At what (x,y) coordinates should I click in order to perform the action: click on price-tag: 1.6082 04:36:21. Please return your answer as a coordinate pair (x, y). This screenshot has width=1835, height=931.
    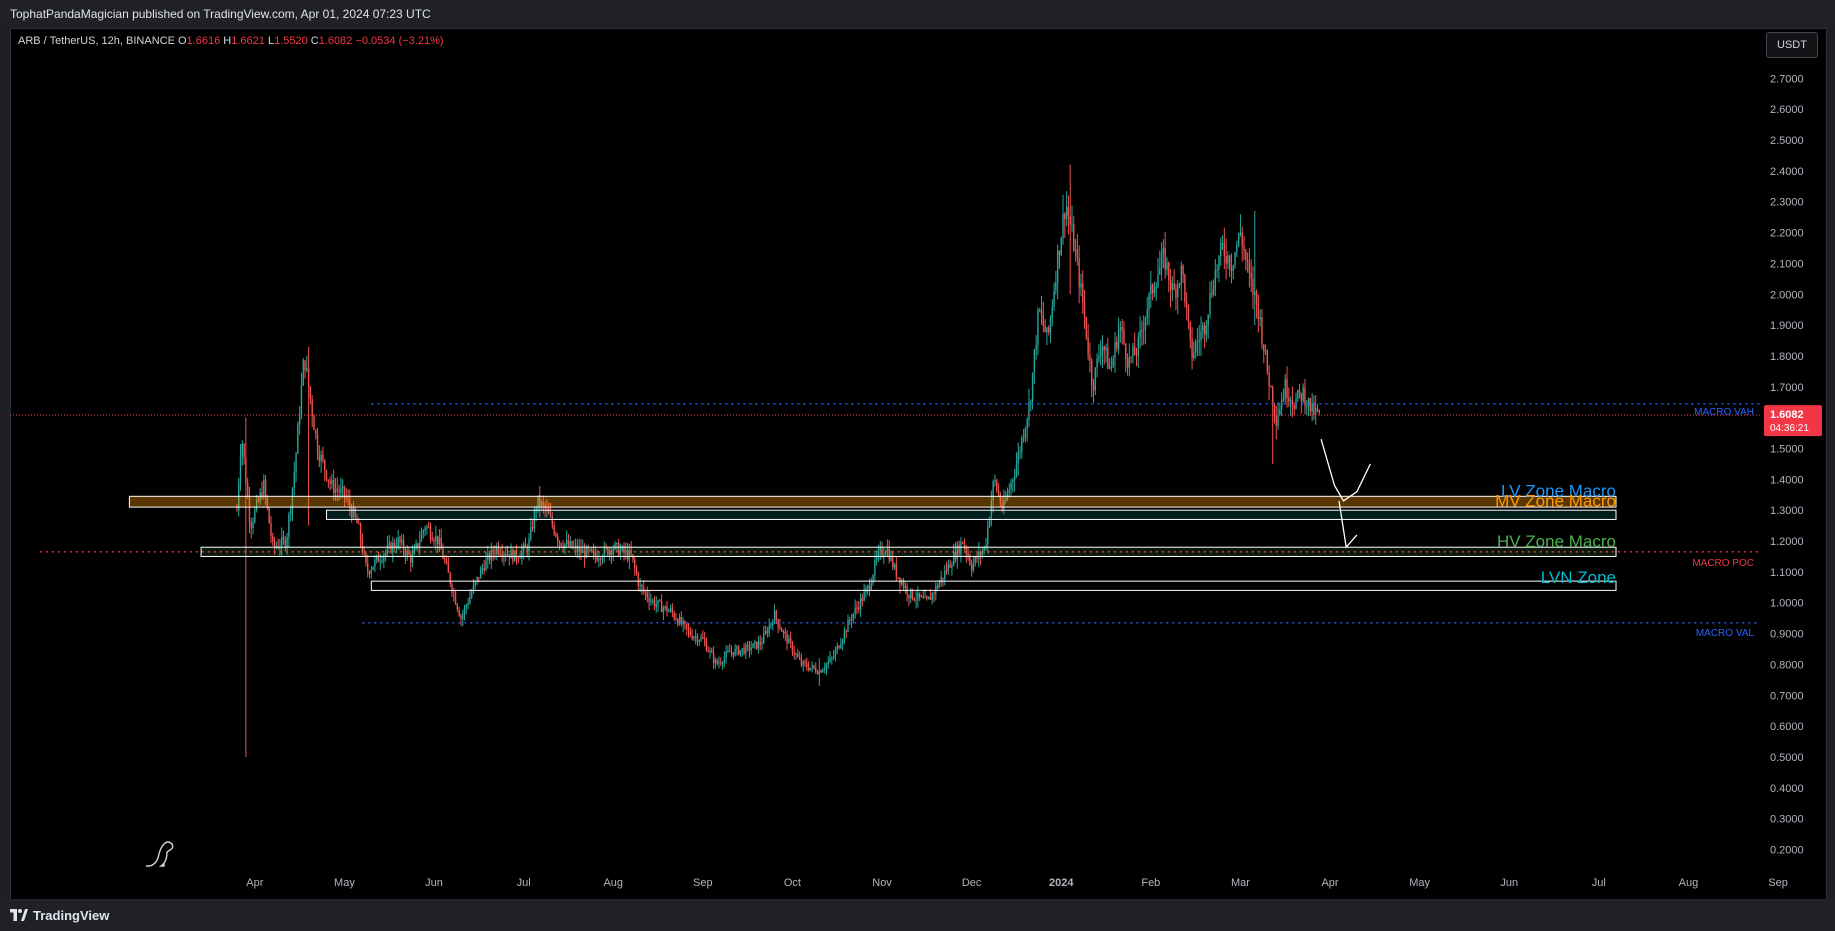
    Looking at the image, I should click on (1793, 421).